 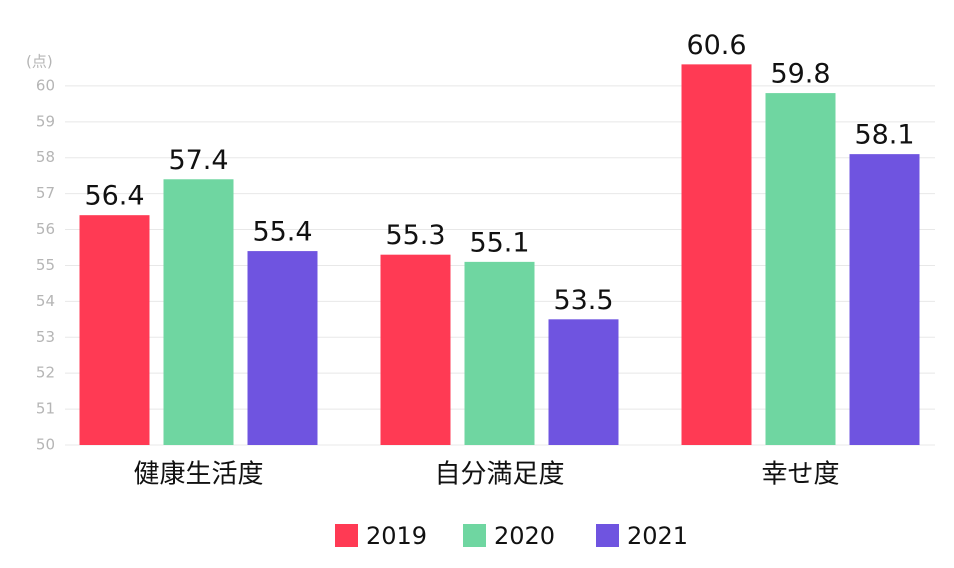 What do you see at coordinates (45, 121) in the screenshot?
I see `y-tick-label: 59` at bounding box center [45, 121].